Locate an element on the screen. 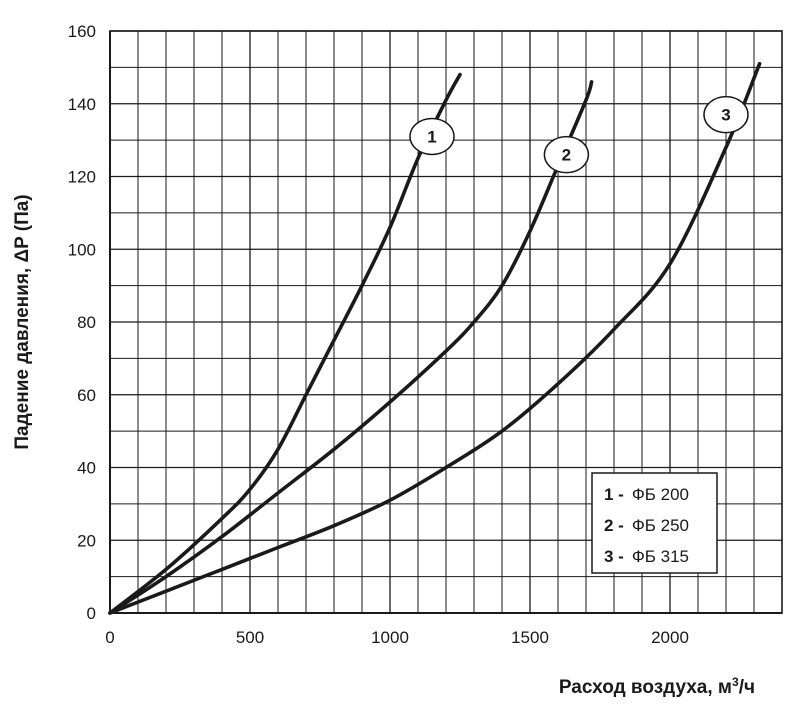 This screenshot has height=710, width=800. curve-label-text: 2 is located at coordinates (566, 155).